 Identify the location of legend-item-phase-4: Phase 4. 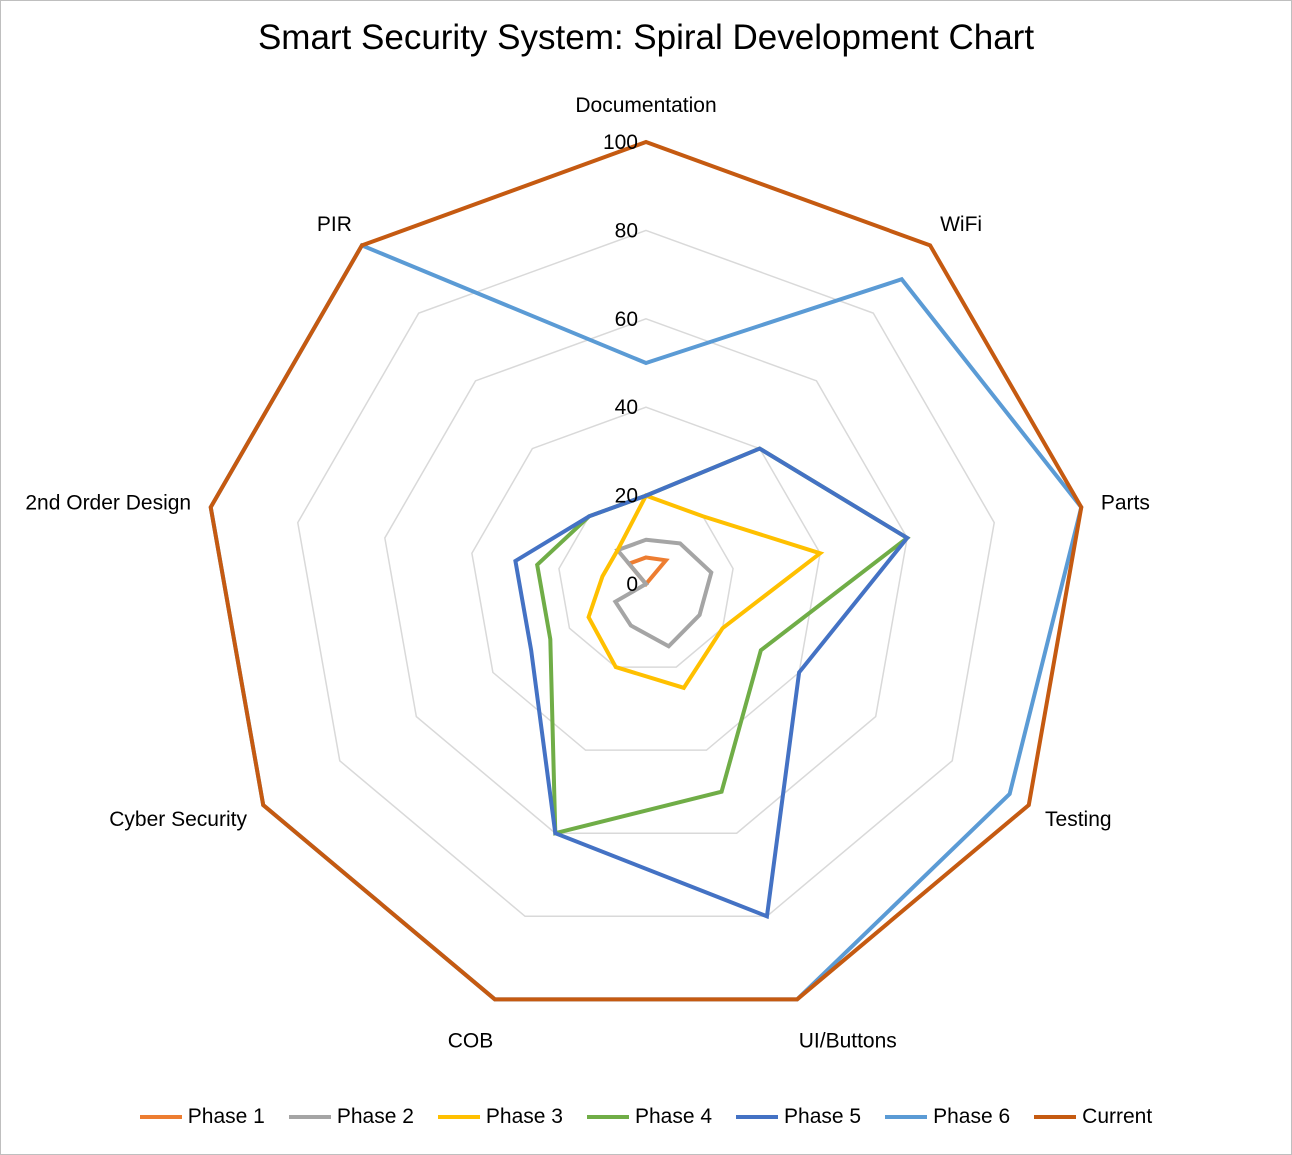
(649, 1117).